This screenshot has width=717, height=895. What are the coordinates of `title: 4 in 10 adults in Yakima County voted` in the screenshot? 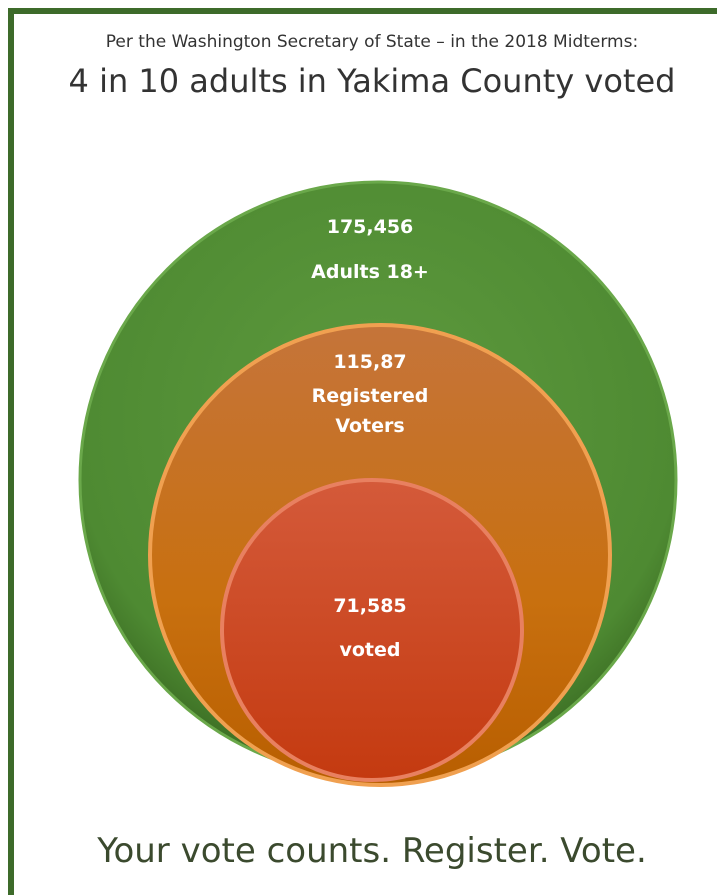 It's located at (372, 81).